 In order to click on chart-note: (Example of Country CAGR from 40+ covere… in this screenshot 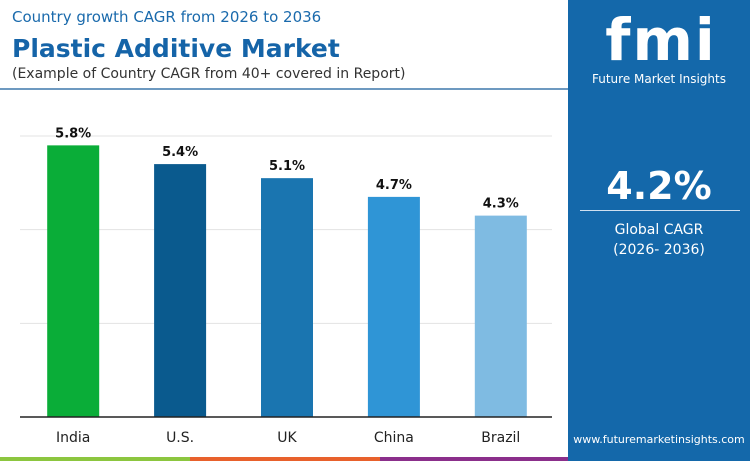, I will do `click(209, 74)`.